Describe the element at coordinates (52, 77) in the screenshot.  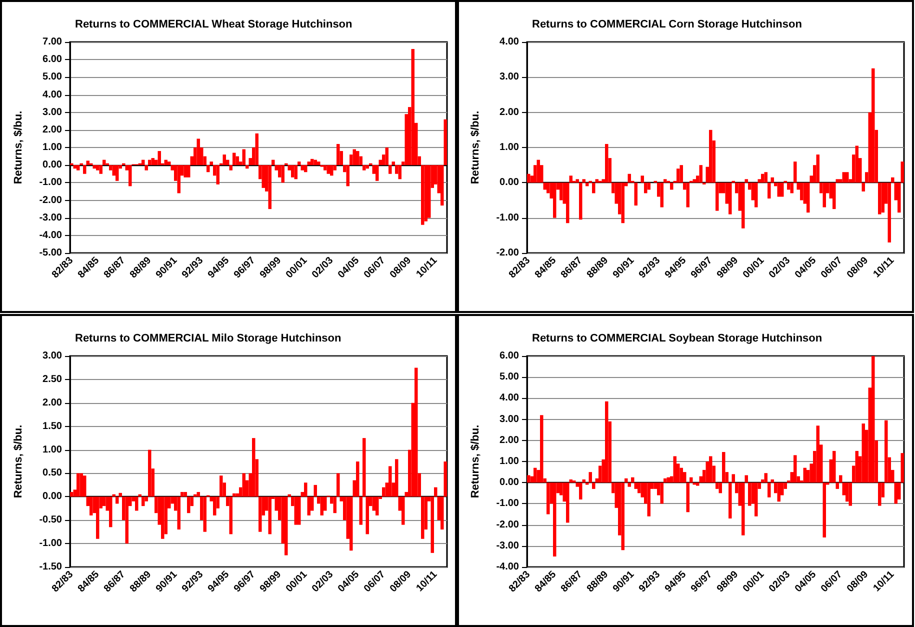
I see `y-tick-label: 5.00` at that location.